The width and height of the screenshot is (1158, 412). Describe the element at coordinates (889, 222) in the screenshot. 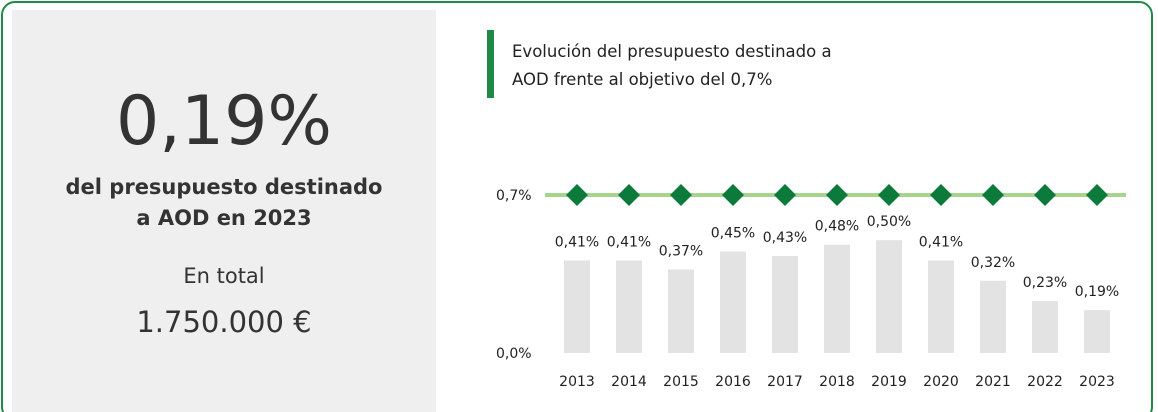

I see `value-label: 0,50%` at that location.